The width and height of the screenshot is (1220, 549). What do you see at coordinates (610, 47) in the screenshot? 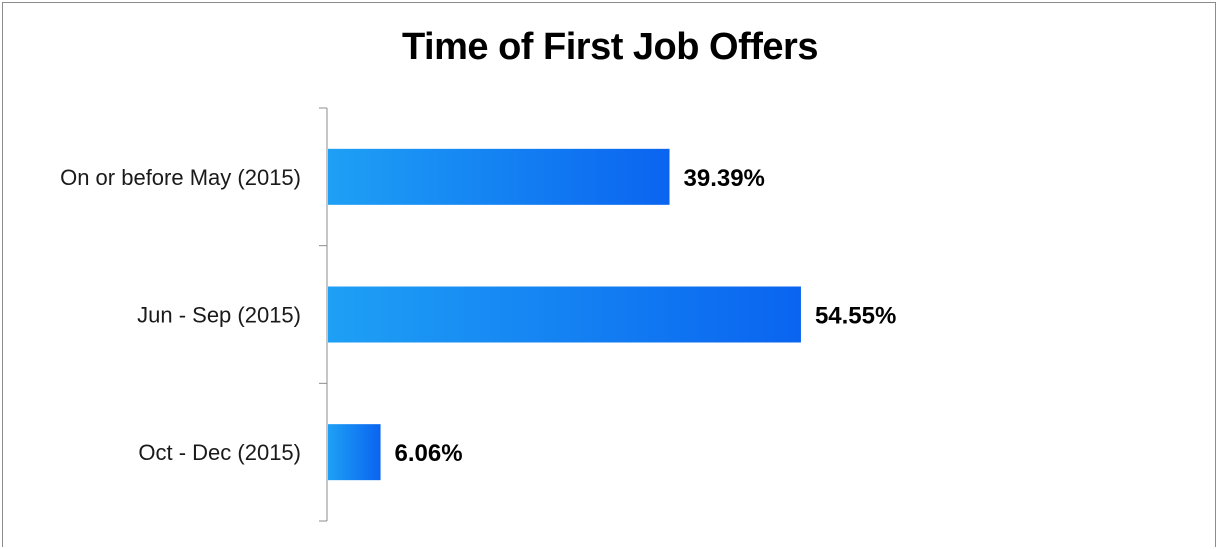
I see `chart-title: Time of First Job Offers` at bounding box center [610, 47].